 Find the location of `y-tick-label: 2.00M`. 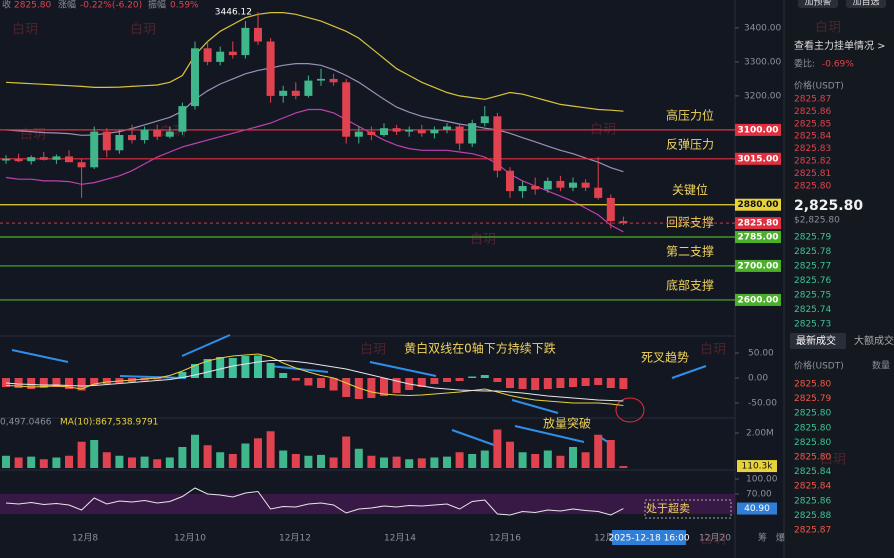

y-tick-label: 2.00M is located at coordinates (760, 434).